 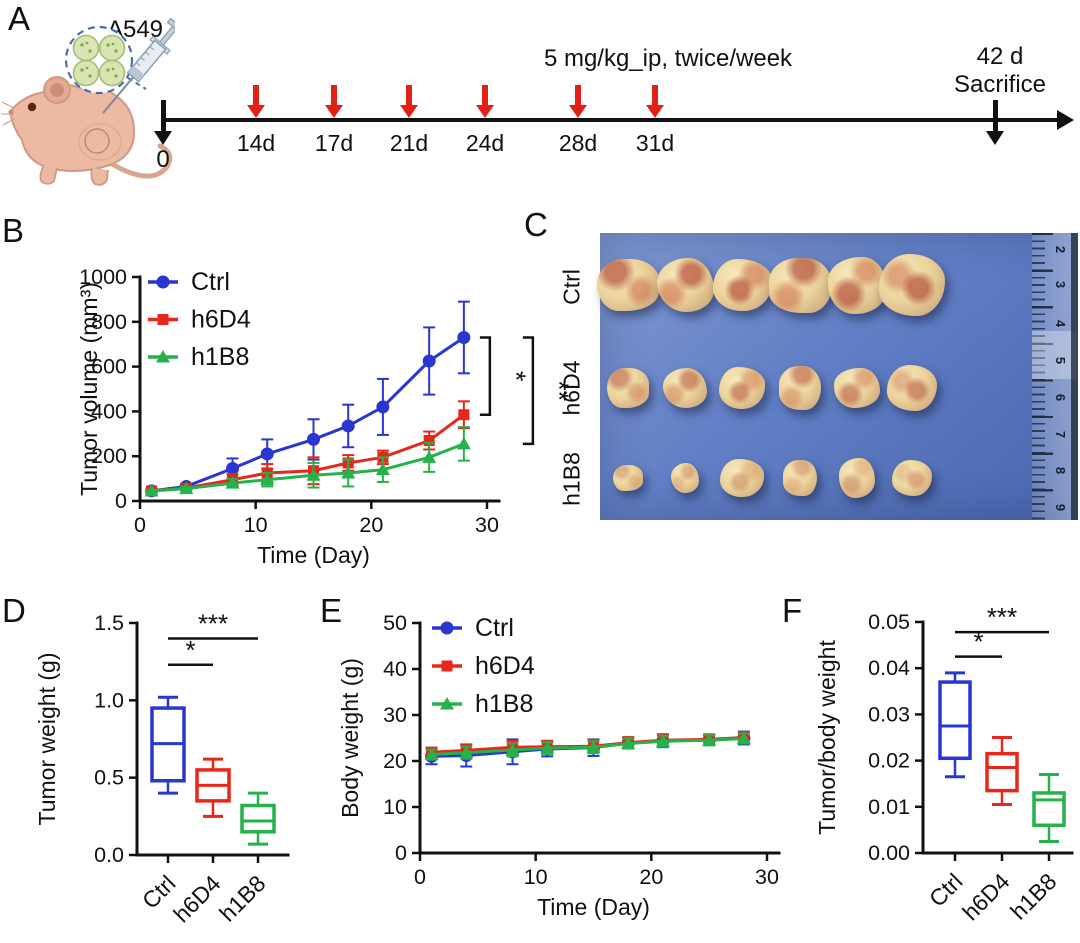 What do you see at coordinates (138, 65) in the screenshot?
I see `syringe-icon` at bounding box center [138, 65].